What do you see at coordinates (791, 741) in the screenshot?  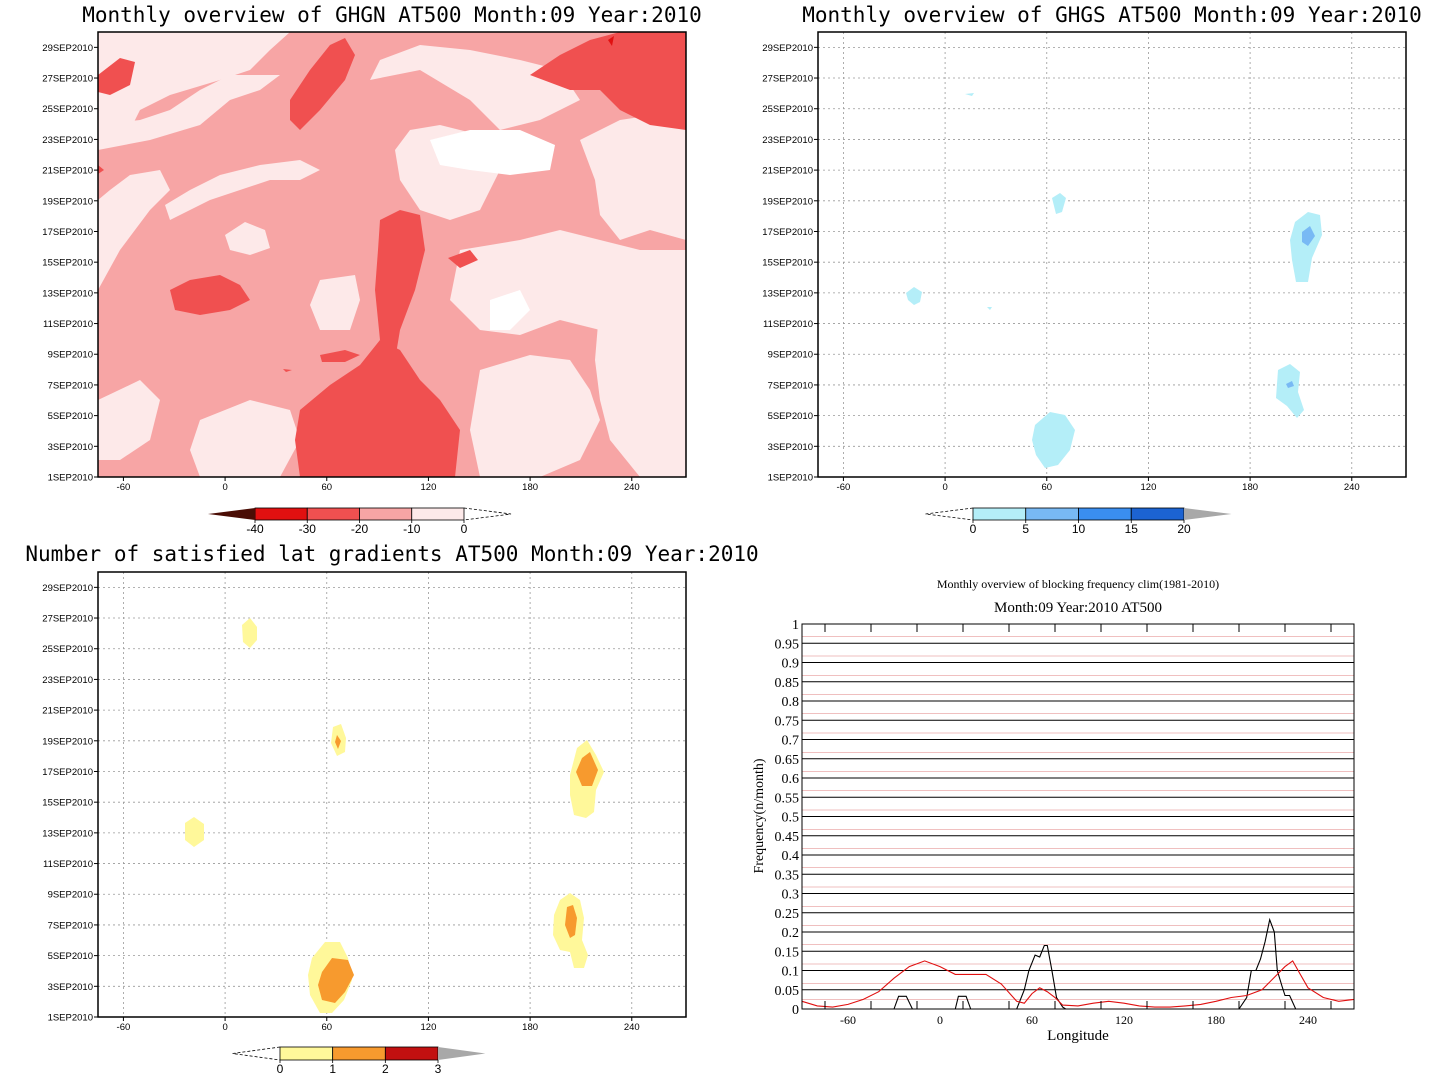 I see `y-tick-label: 0.7` at bounding box center [791, 741].